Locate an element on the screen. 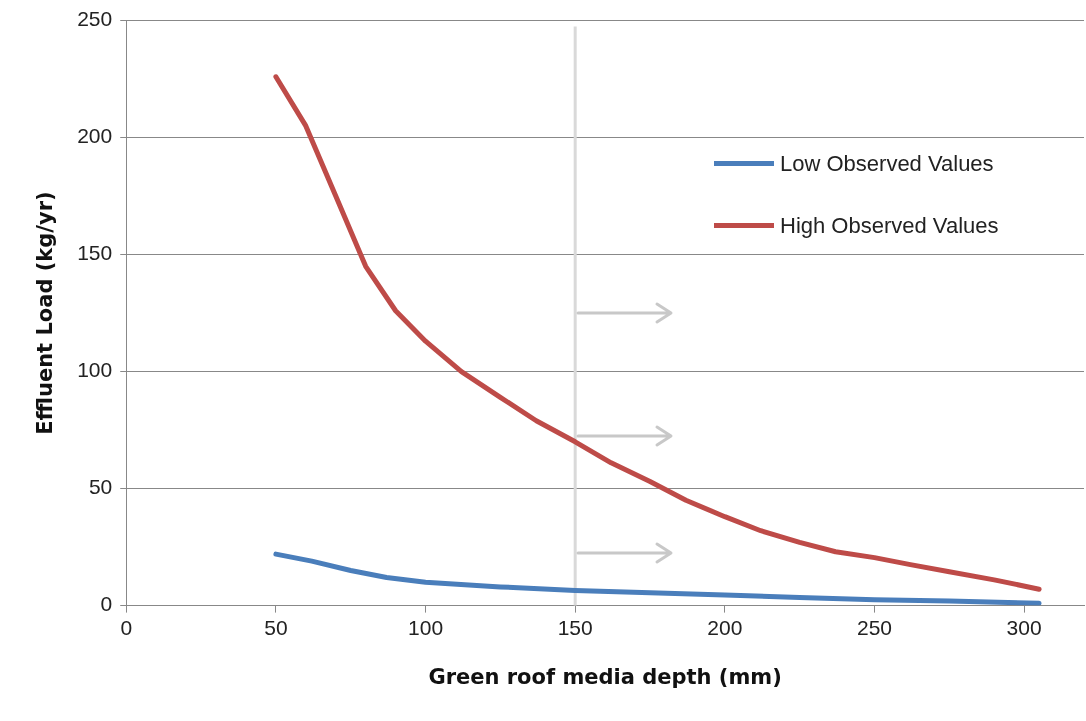 This screenshot has width=1086, height=721. x-tick-label: 300 is located at coordinates (1024, 627).